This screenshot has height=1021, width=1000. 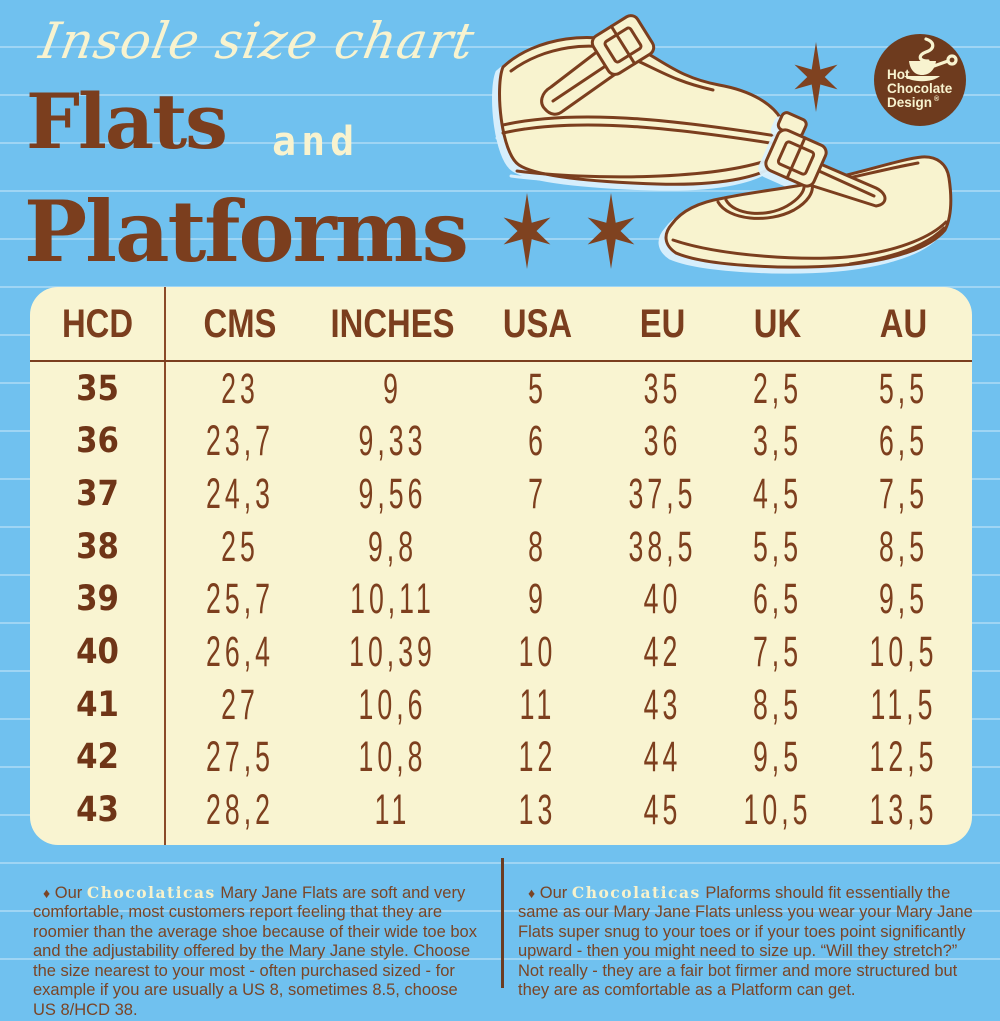 What do you see at coordinates (931, 59) in the screenshot?
I see `steaming-cup-icon` at bounding box center [931, 59].